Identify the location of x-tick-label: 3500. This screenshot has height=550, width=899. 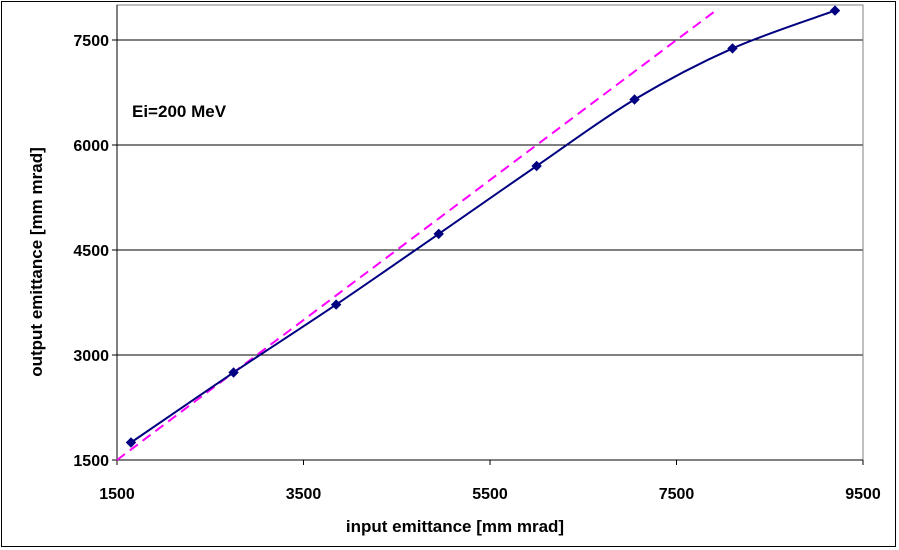
(304, 494).